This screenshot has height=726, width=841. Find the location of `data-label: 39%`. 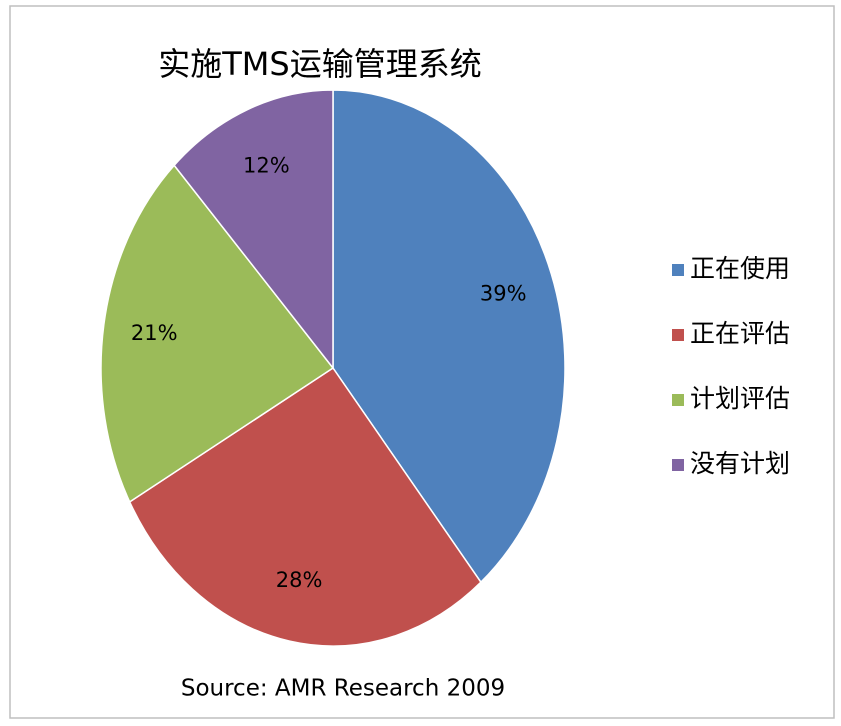

data-label: 39% is located at coordinates (503, 294).